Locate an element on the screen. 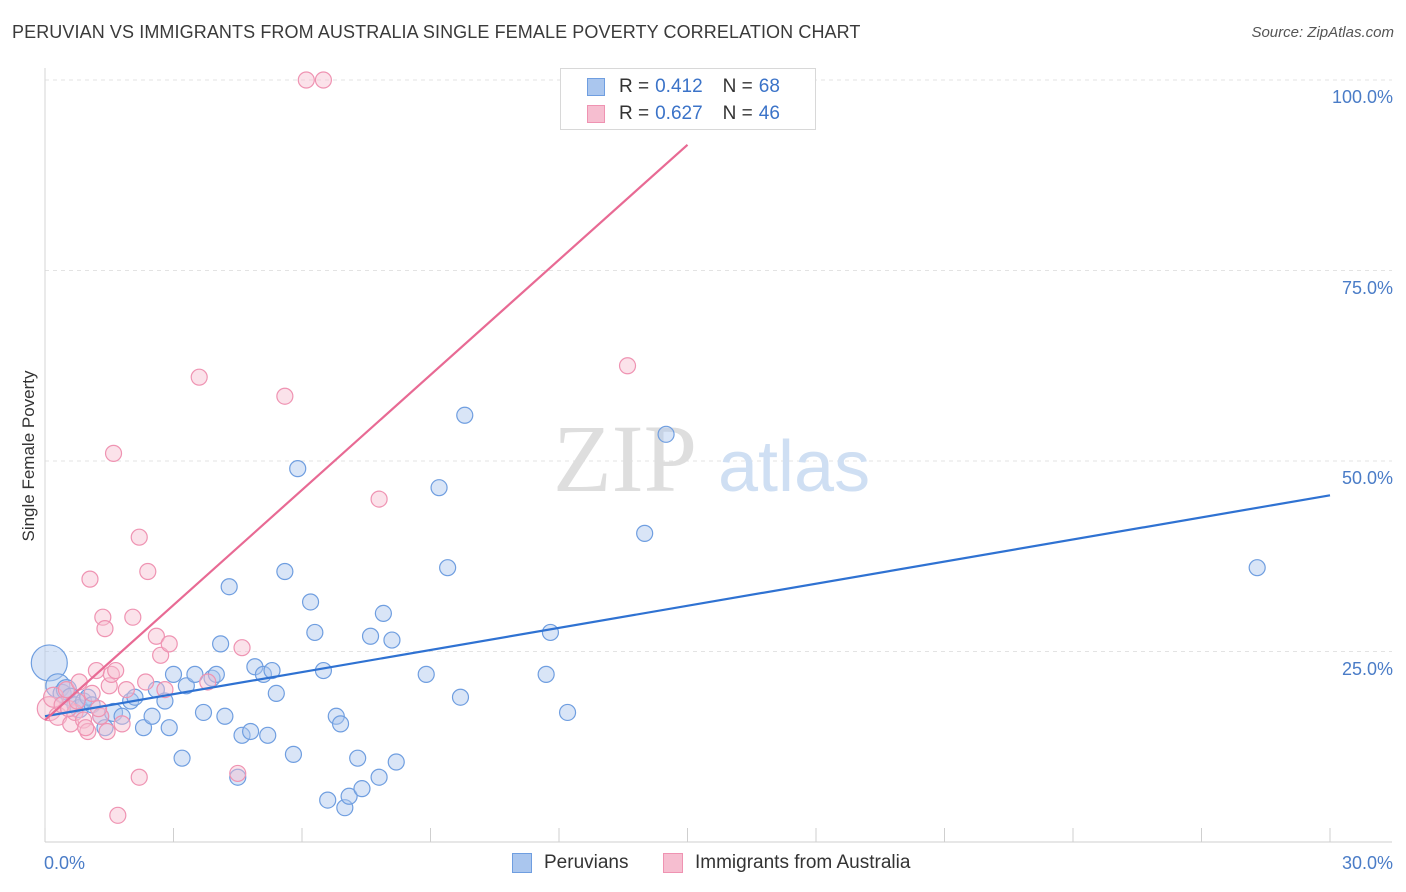  x-tick-label-max: 30.0% is located at coordinates (1367, 863).